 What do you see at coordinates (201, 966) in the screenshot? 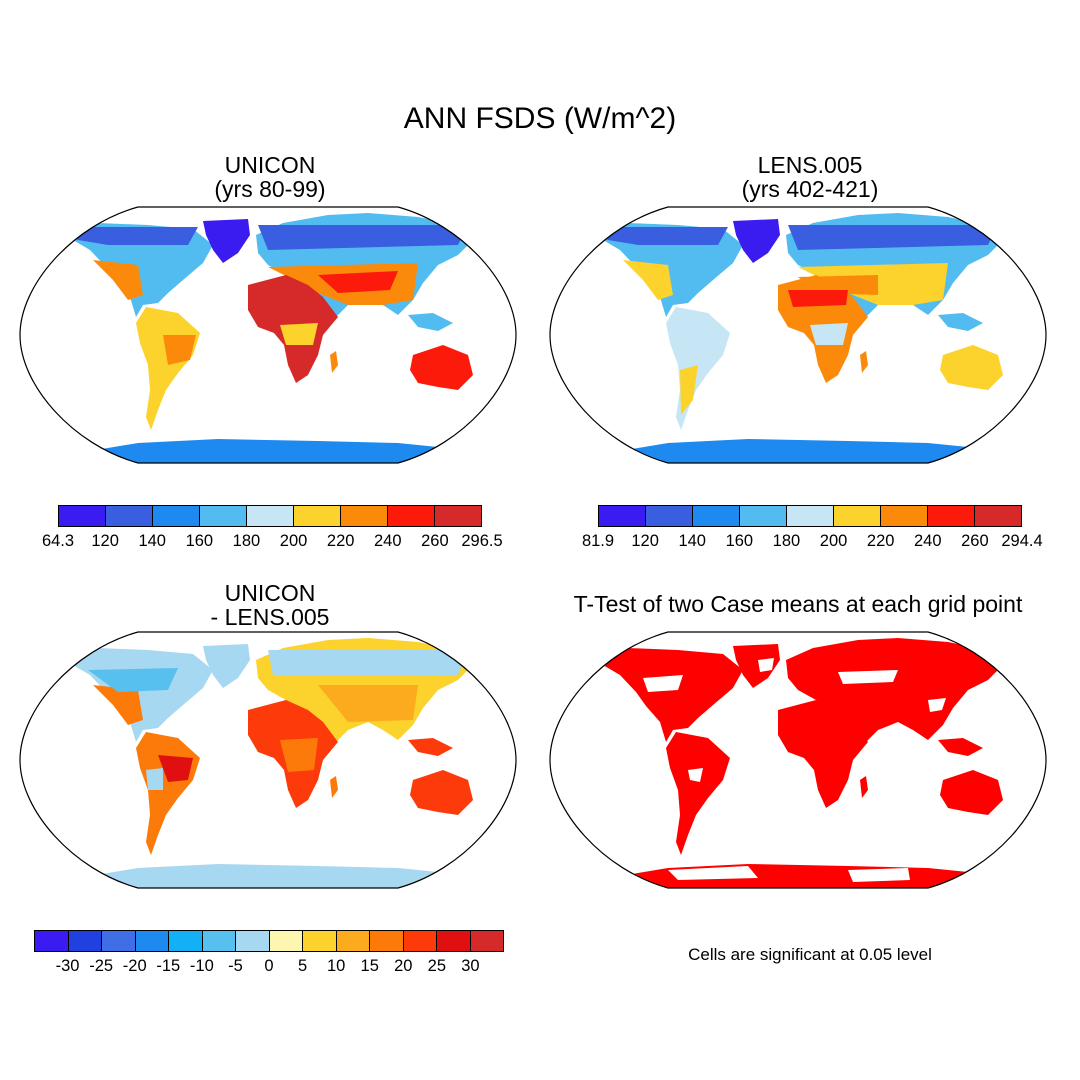
I see `colorbar-tick-label: -10` at bounding box center [201, 966].